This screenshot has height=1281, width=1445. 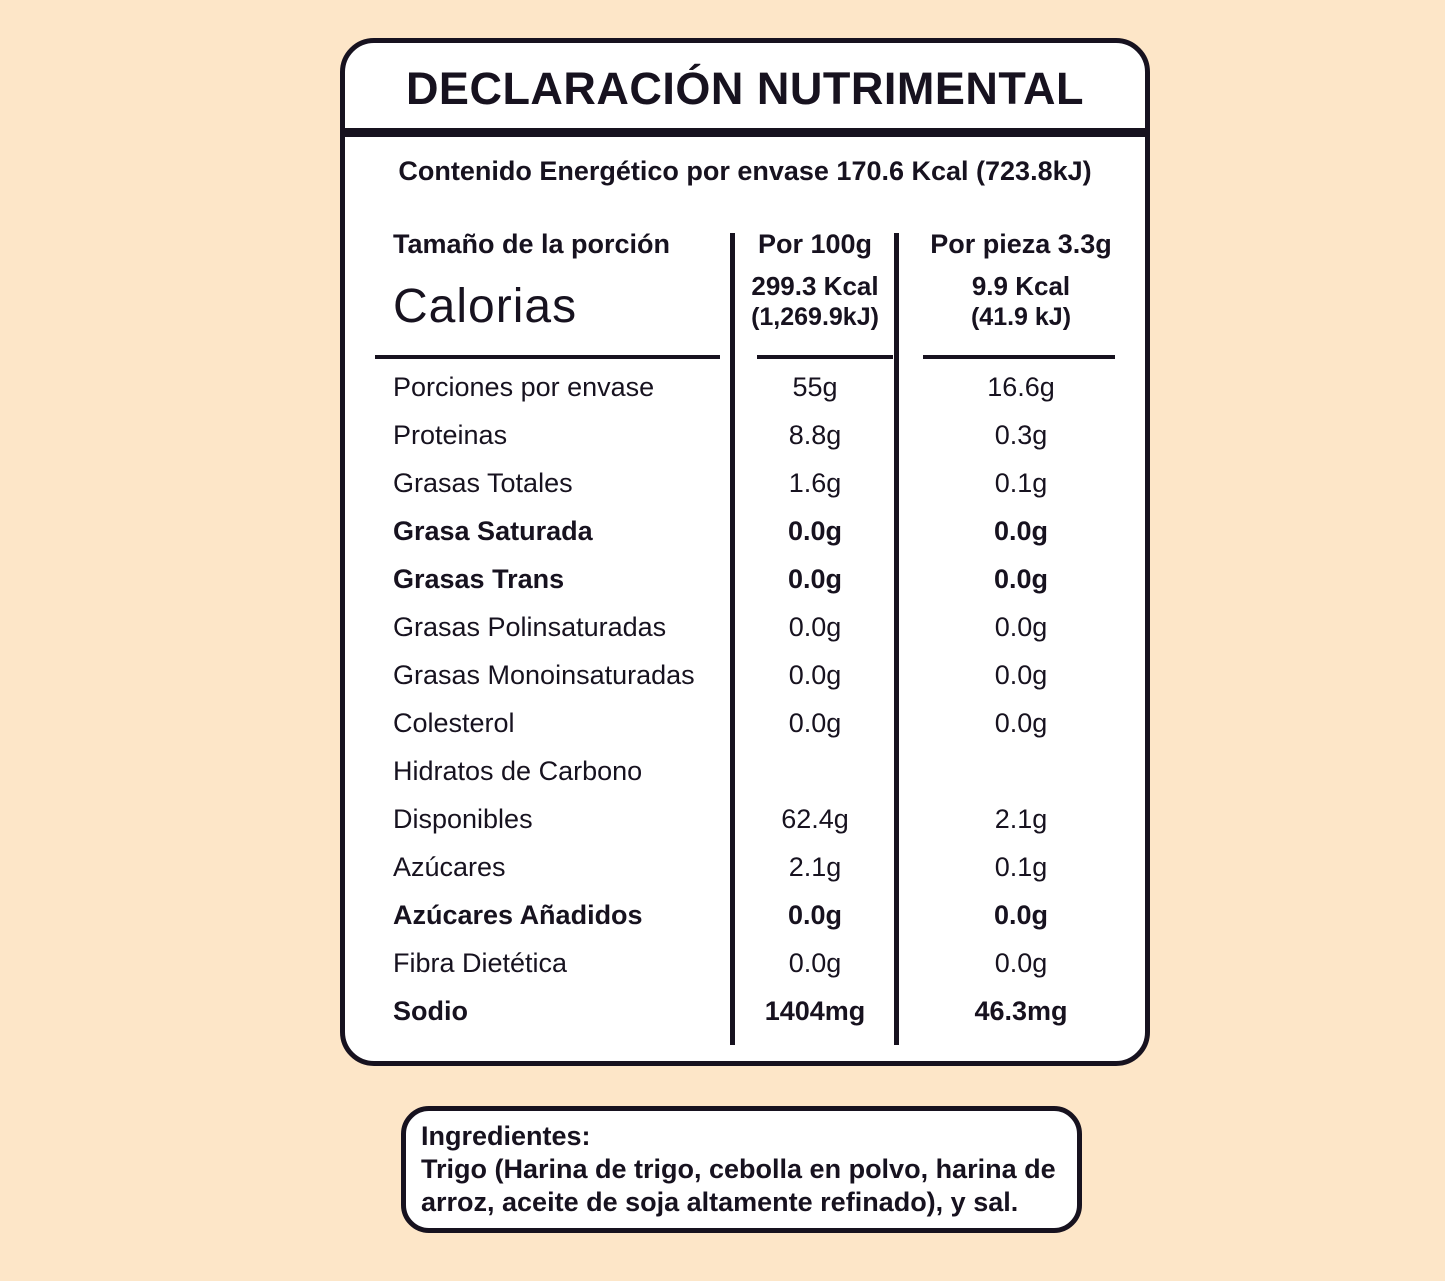 I want to click on column-divider-left, so click(x=732, y=639).